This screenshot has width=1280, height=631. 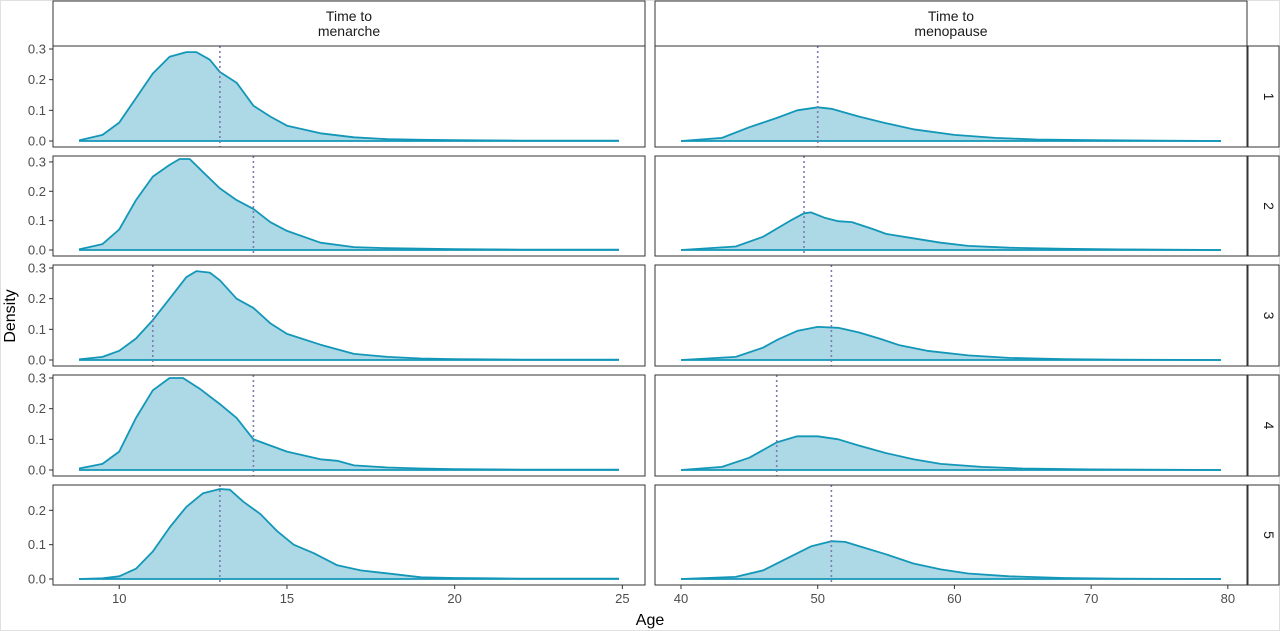 What do you see at coordinates (10, 315) in the screenshot?
I see `y-axis-title: Density` at bounding box center [10, 315].